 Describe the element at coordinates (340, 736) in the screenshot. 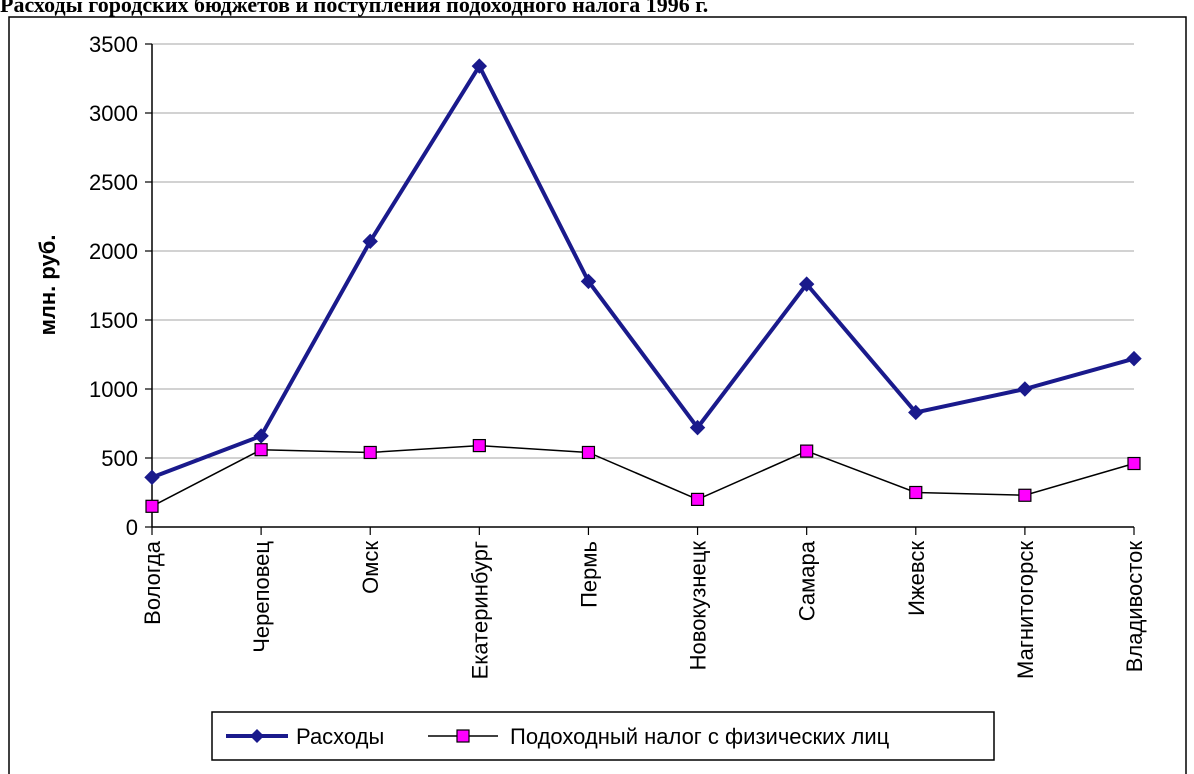

I see `legend-expenses-label: Расходы` at that location.